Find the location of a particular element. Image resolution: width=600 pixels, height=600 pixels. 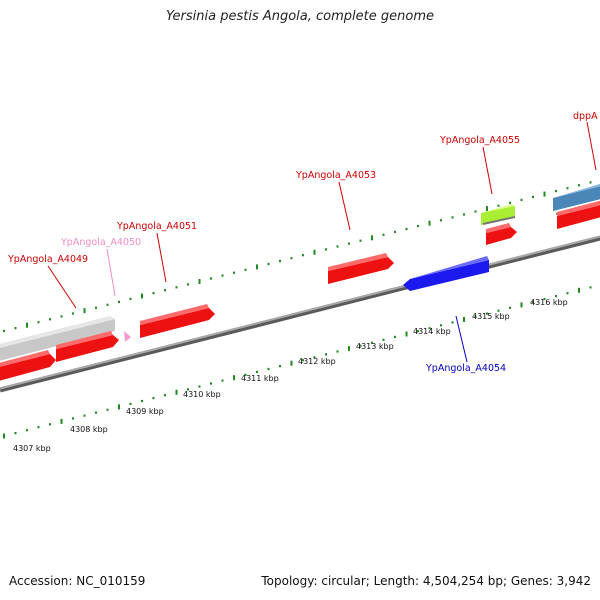

kbp-label-4312: 4312 kbp is located at coordinates (317, 361).